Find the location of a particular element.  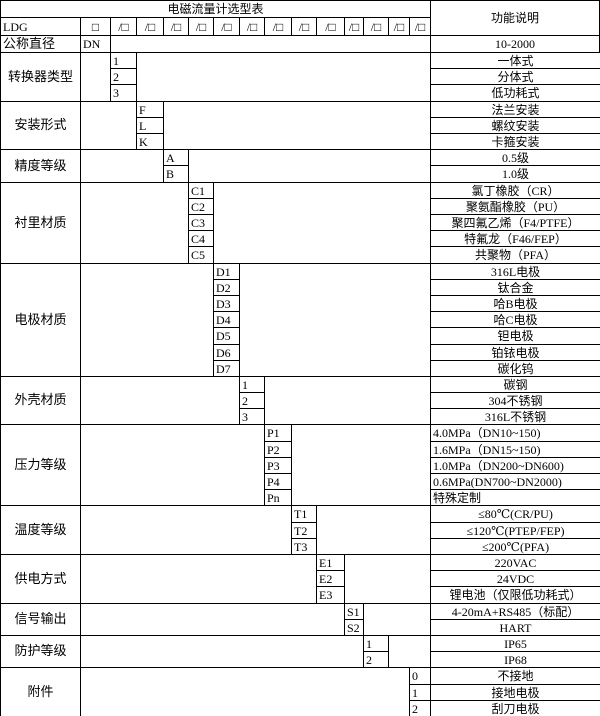

option-description: 特殊定制 is located at coordinates (515, 497).